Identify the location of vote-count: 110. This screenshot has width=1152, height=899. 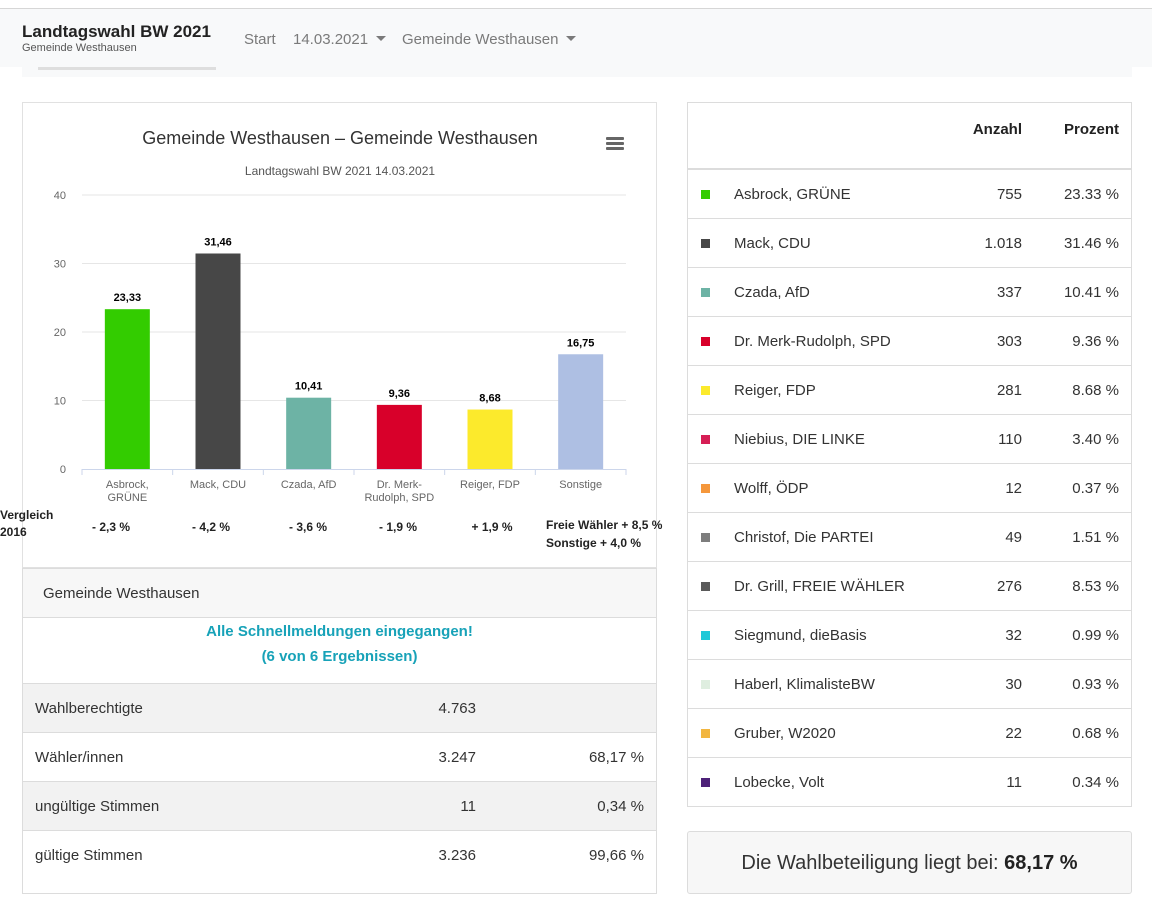
(1010, 439).